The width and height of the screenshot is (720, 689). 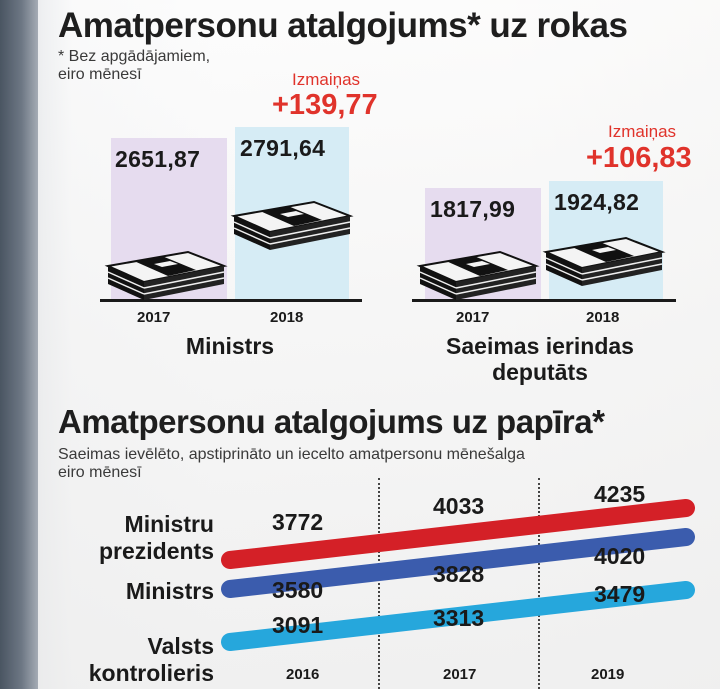 I want to click on value-label-1-1: 3828, so click(x=458, y=574).